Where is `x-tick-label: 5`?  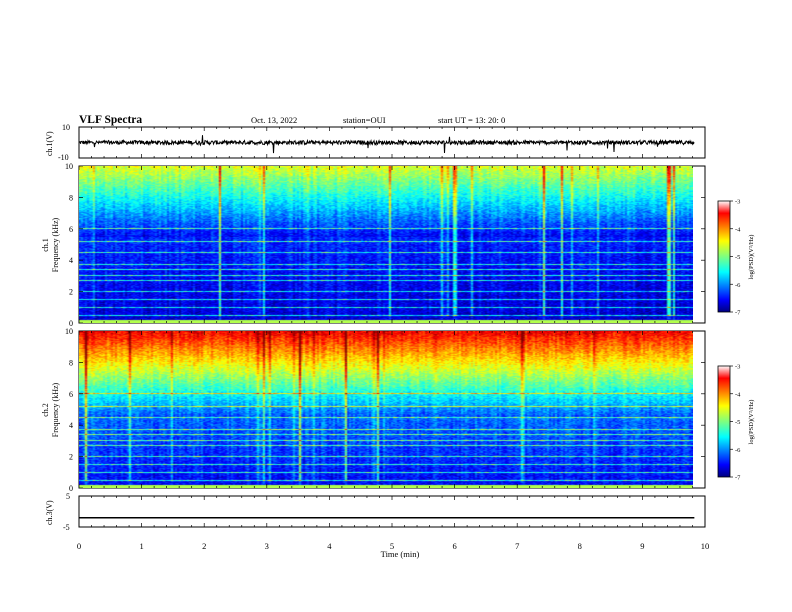
x-tick-label: 5 is located at coordinates (392, 546).